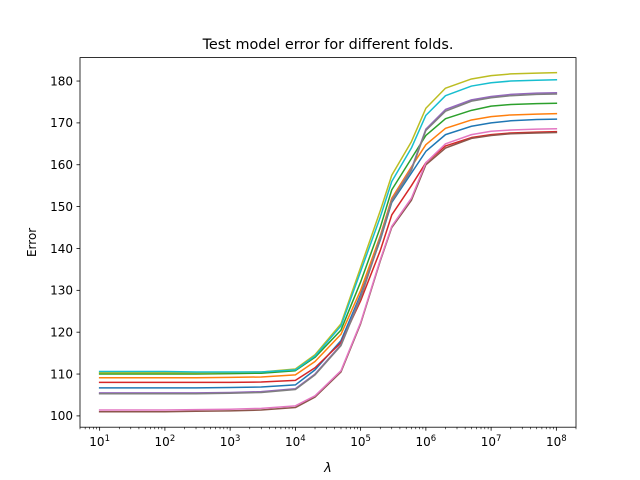  I want to click on x-tick-label: 10³, so click(230, 441).